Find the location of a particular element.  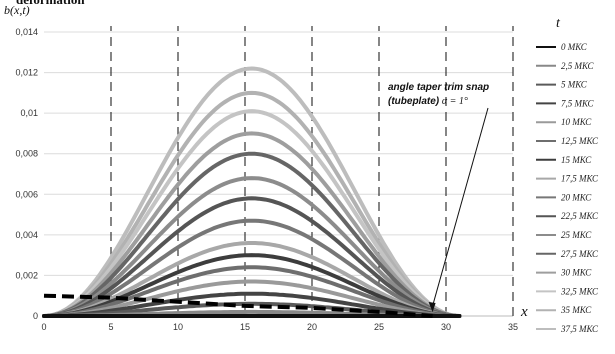

x-tick-label: 25 is located at coordinates (379, 327).